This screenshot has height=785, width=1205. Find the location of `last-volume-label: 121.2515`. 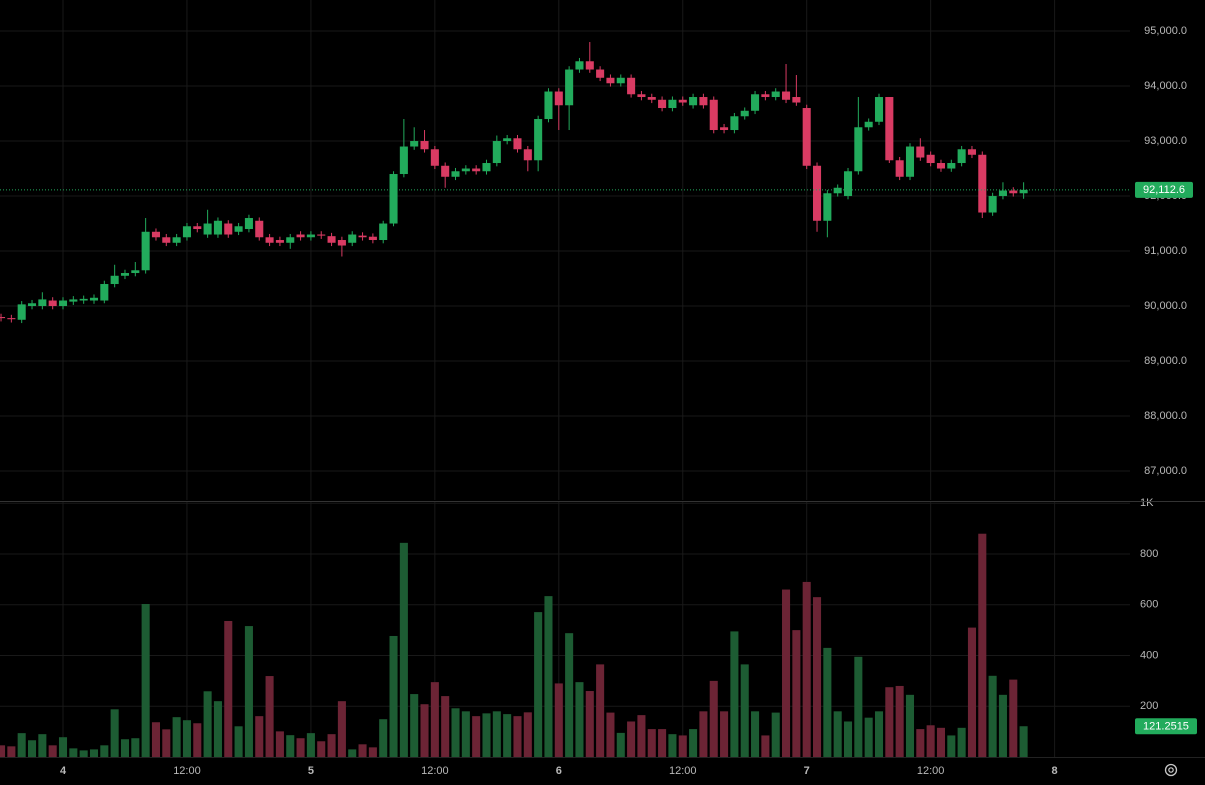

last-volume-label: 121.2515 is located at coordinates (1166, 727).